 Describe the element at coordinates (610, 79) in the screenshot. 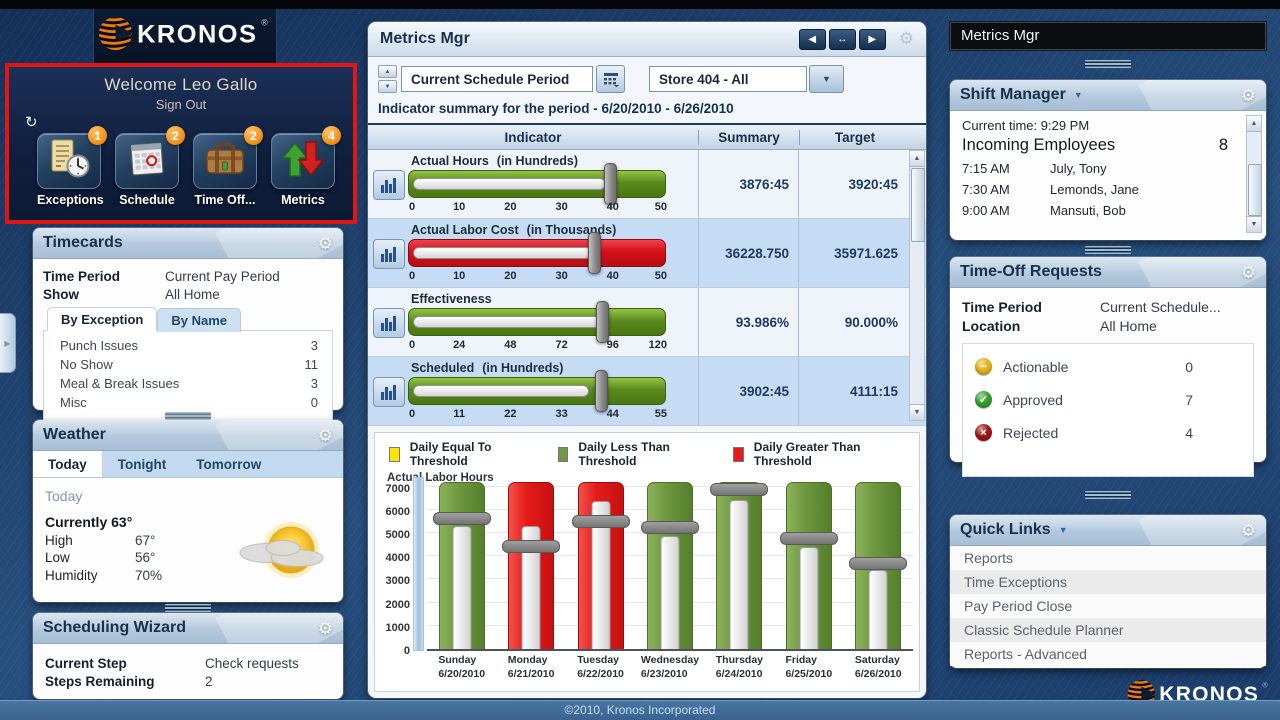

I see `calendar-icon` at that location.